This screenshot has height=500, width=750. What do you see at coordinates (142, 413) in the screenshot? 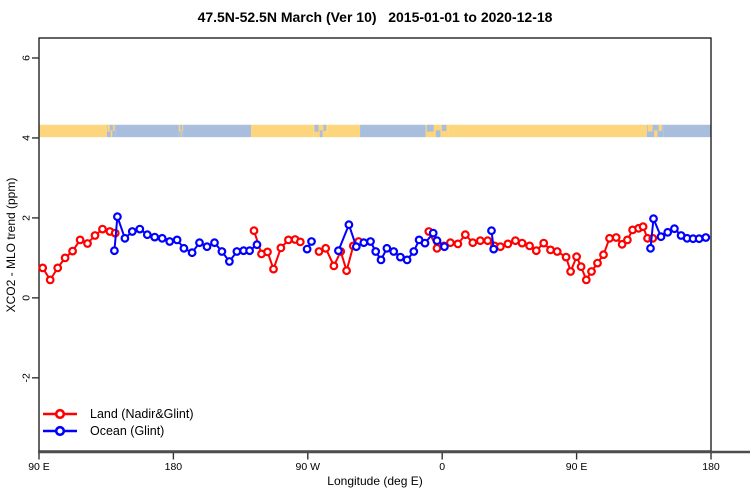
I see `legend-label-land: Land (Nadir&Glint)` at bounding box center [142, 413].